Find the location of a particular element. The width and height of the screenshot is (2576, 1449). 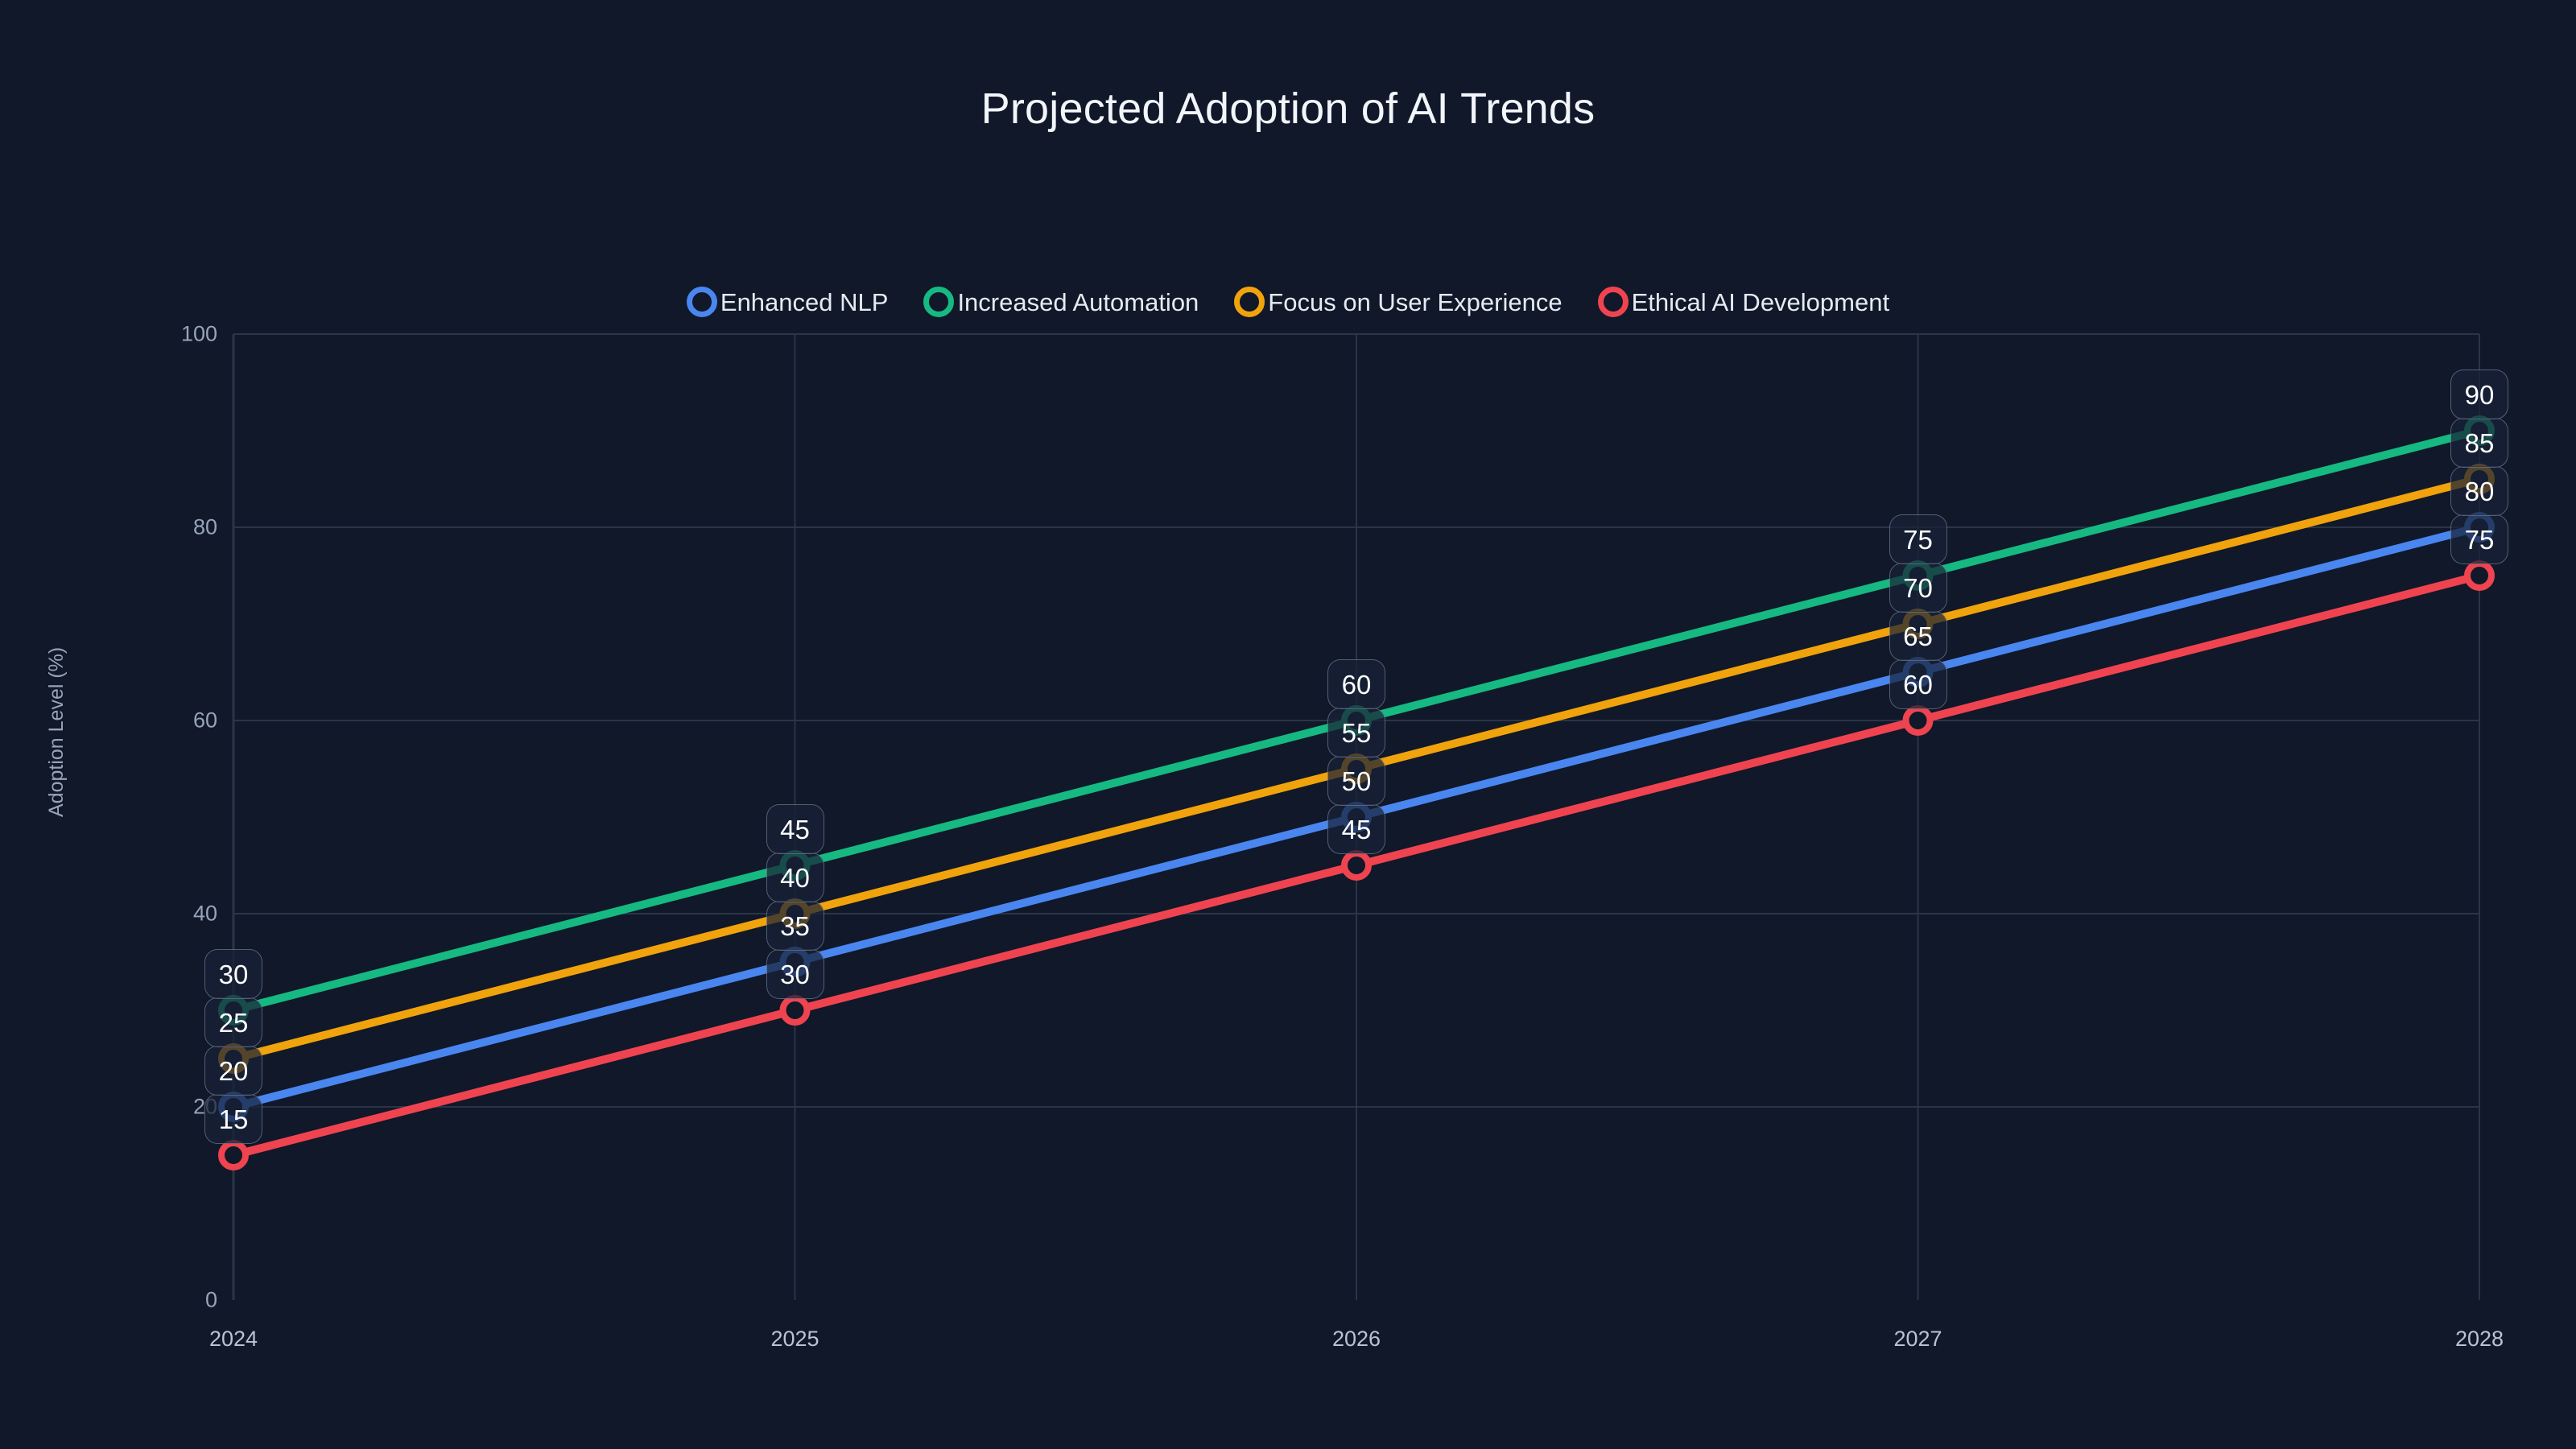

x-tick-label: 2024 is located at coordinates (233, 1339).